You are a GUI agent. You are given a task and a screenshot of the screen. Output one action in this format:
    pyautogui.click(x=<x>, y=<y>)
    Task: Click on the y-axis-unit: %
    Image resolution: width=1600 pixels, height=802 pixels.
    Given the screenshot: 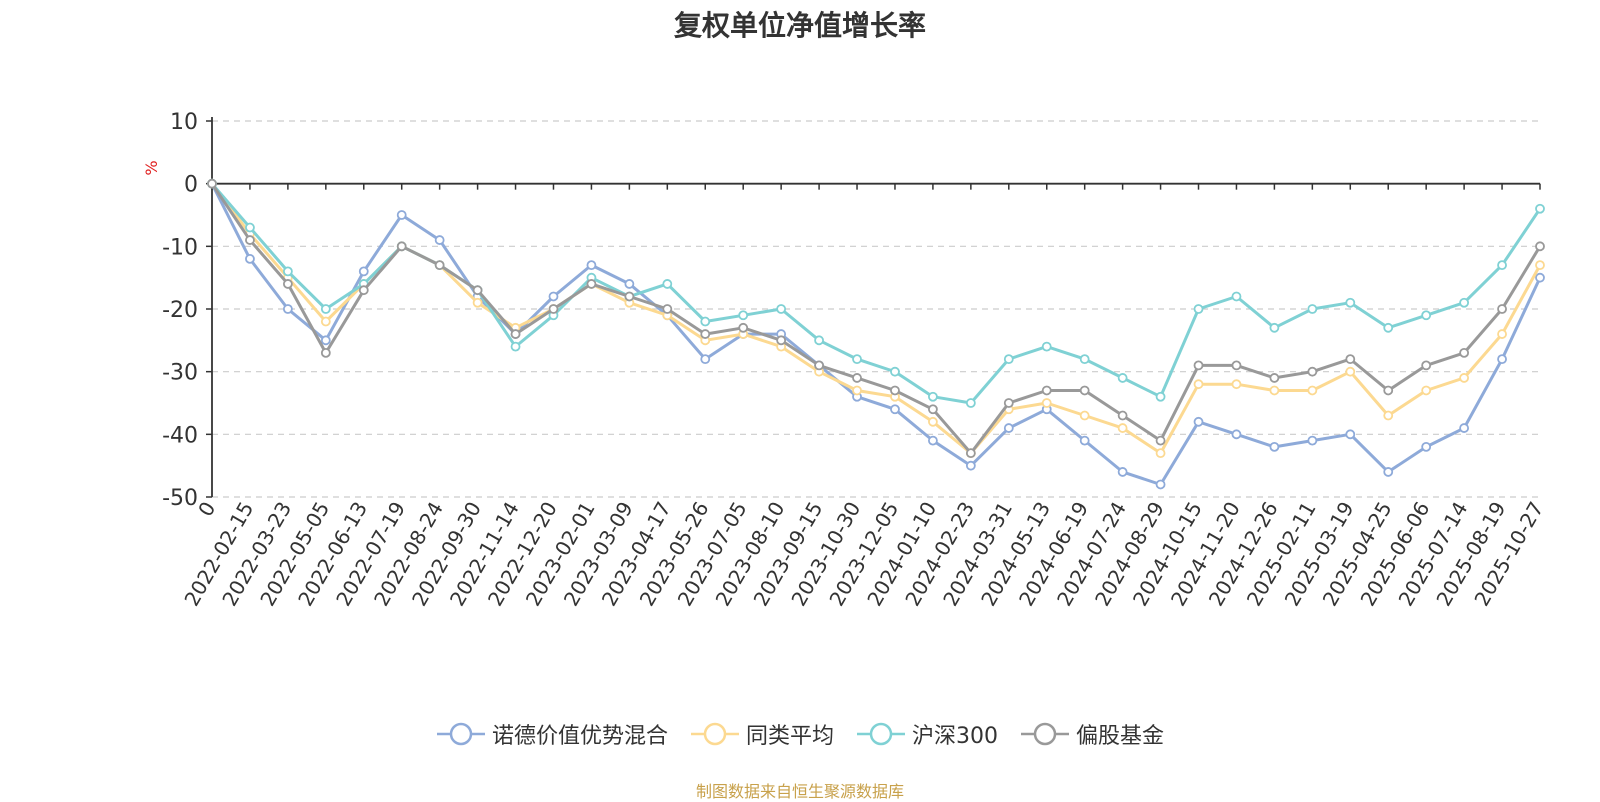 What is the action you would take?
    pyautogui.click(x=151, y=167)
    